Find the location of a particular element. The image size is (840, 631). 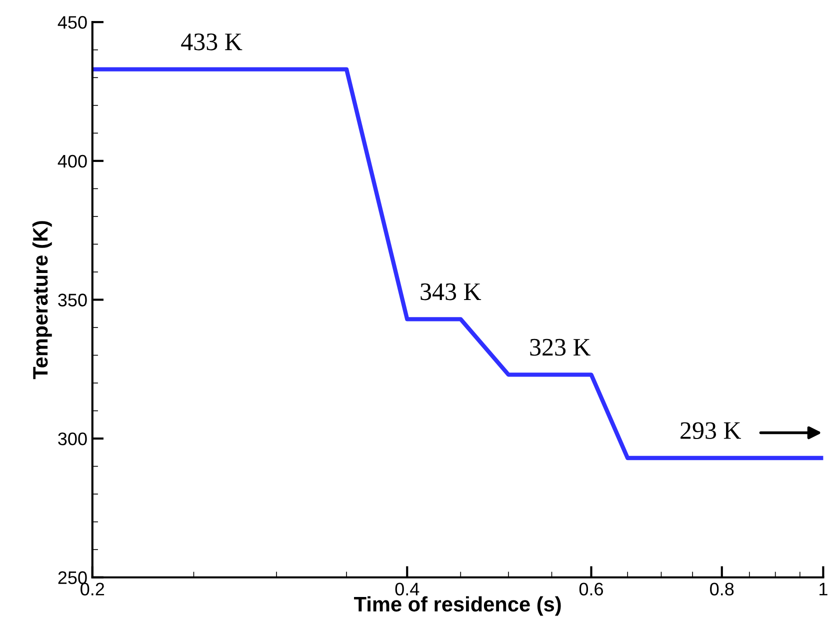

x-tick-label: 0.4 is located at coordinates (407, 589).